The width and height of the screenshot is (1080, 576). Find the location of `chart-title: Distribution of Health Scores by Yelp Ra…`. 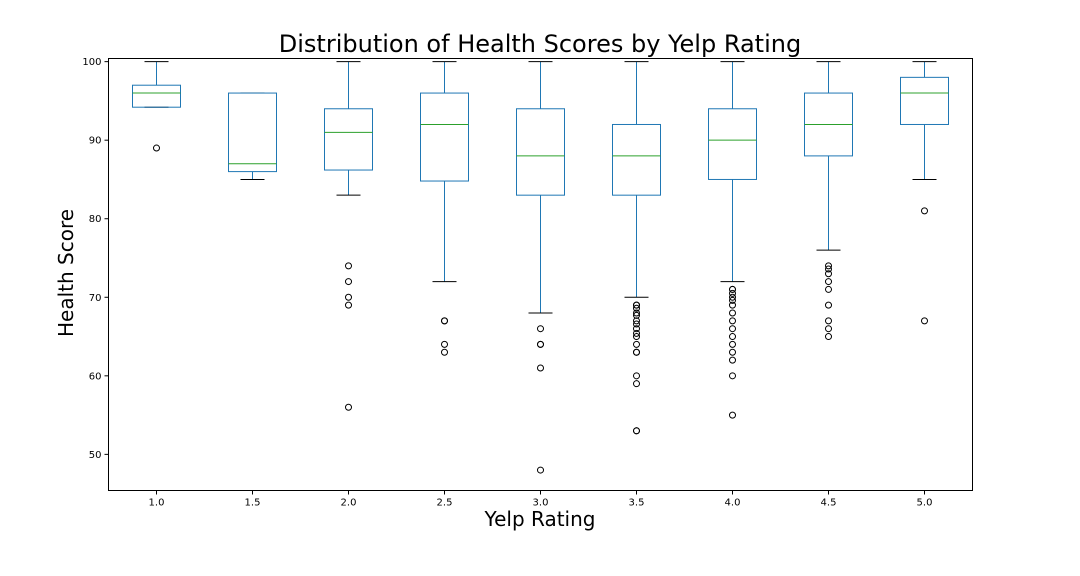

chart-title: Distribution of Health Scores by Yelp Ra… is located at coordinates (540, 44).